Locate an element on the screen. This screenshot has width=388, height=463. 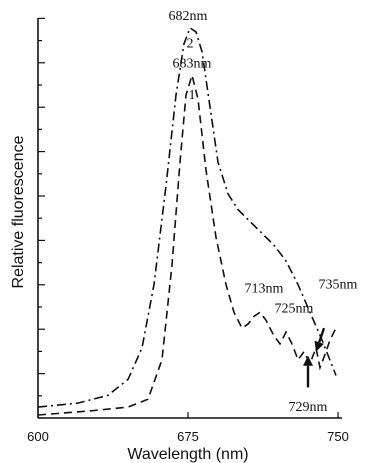
y-ticks is located at coordinates (41, 218).